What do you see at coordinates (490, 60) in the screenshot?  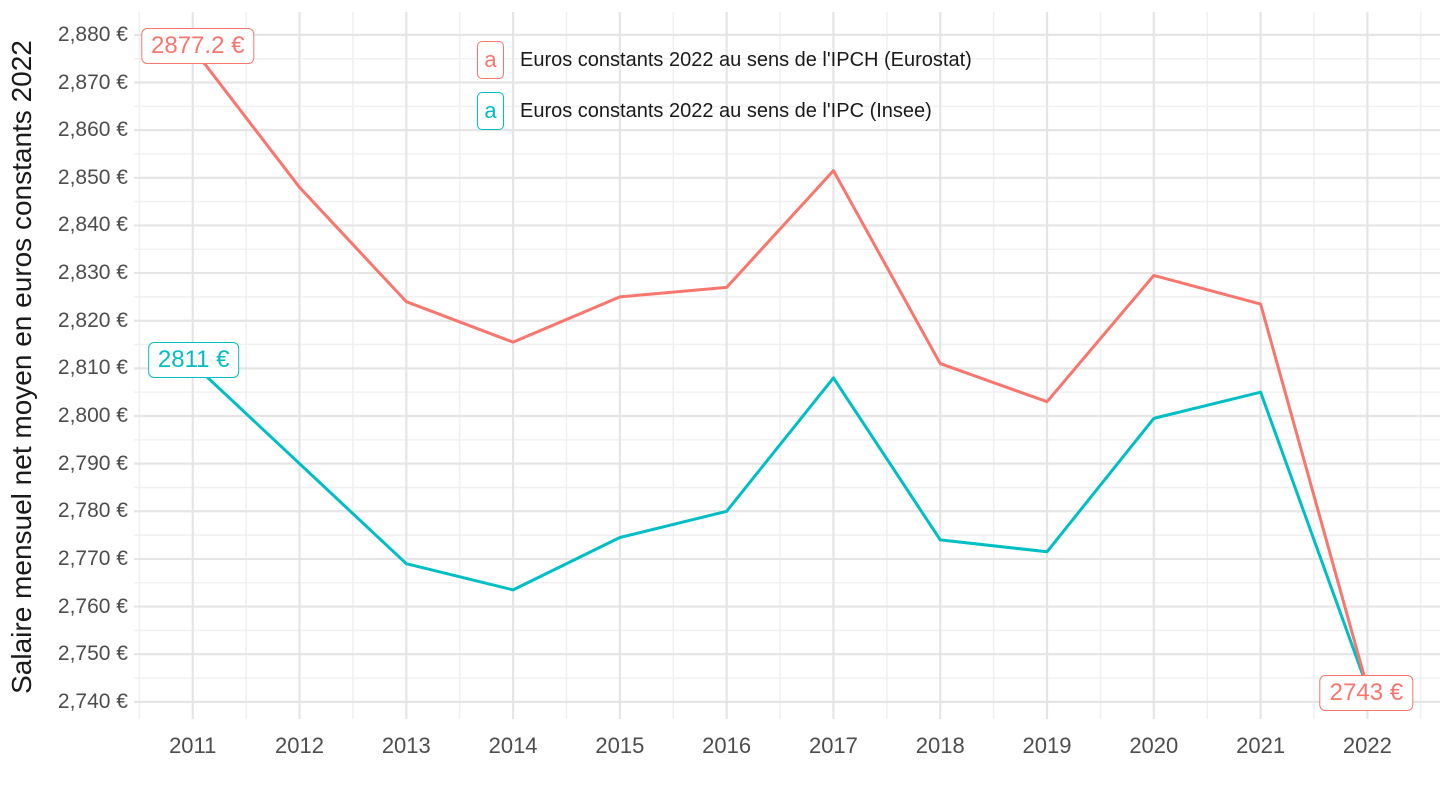 I see `legend-key-ipch-icon: a` at bounding box center [490, 60].